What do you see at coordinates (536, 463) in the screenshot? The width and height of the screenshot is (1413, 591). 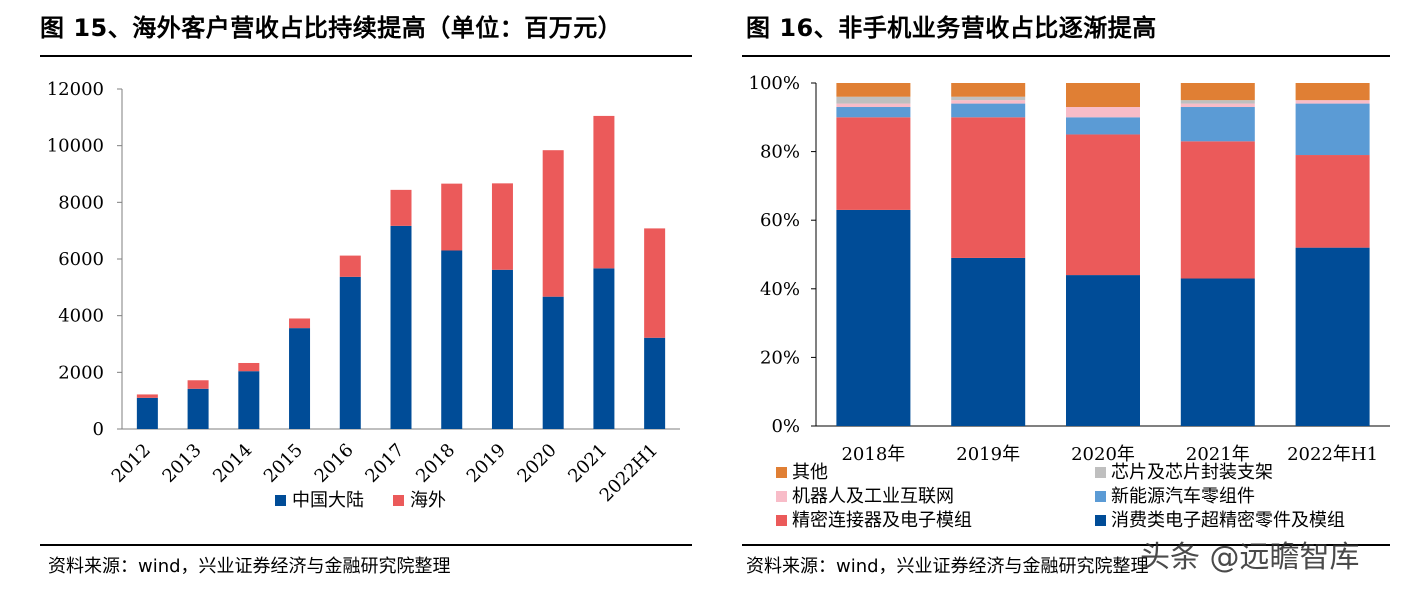 I see `x-tick-label: 2020` at bounding box center [536, 463].